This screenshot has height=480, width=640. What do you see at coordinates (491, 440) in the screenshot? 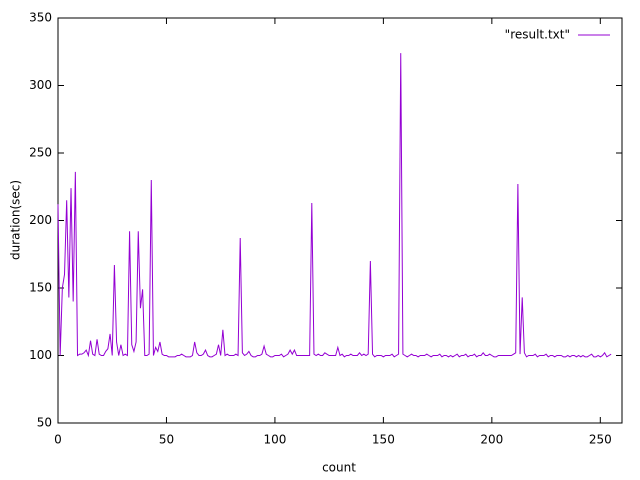
I see `x-tick-label: 200` at bounding box center [491, 440].